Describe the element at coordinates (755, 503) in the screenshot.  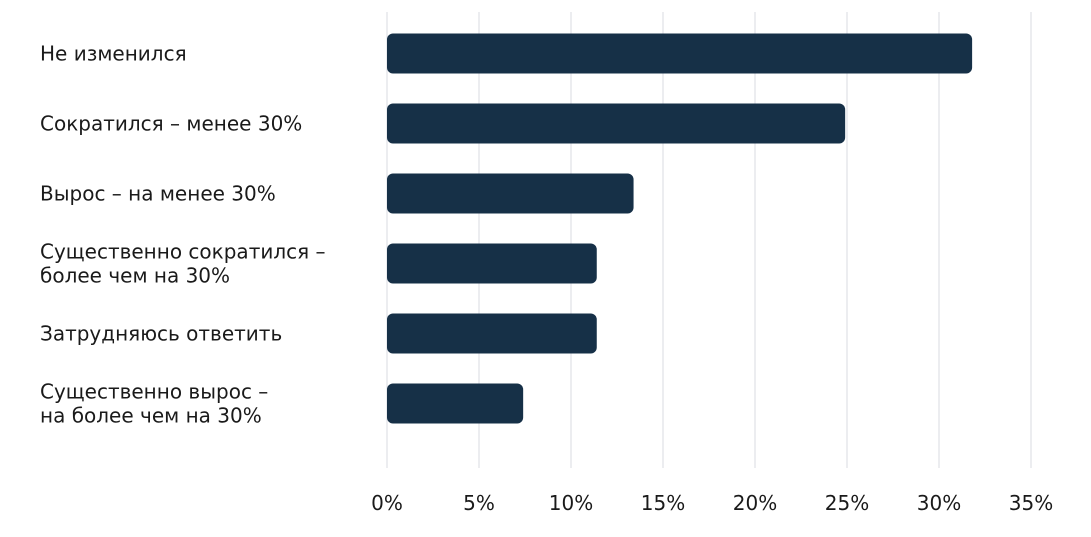
I see `x-tick-label: 20%` at that location.